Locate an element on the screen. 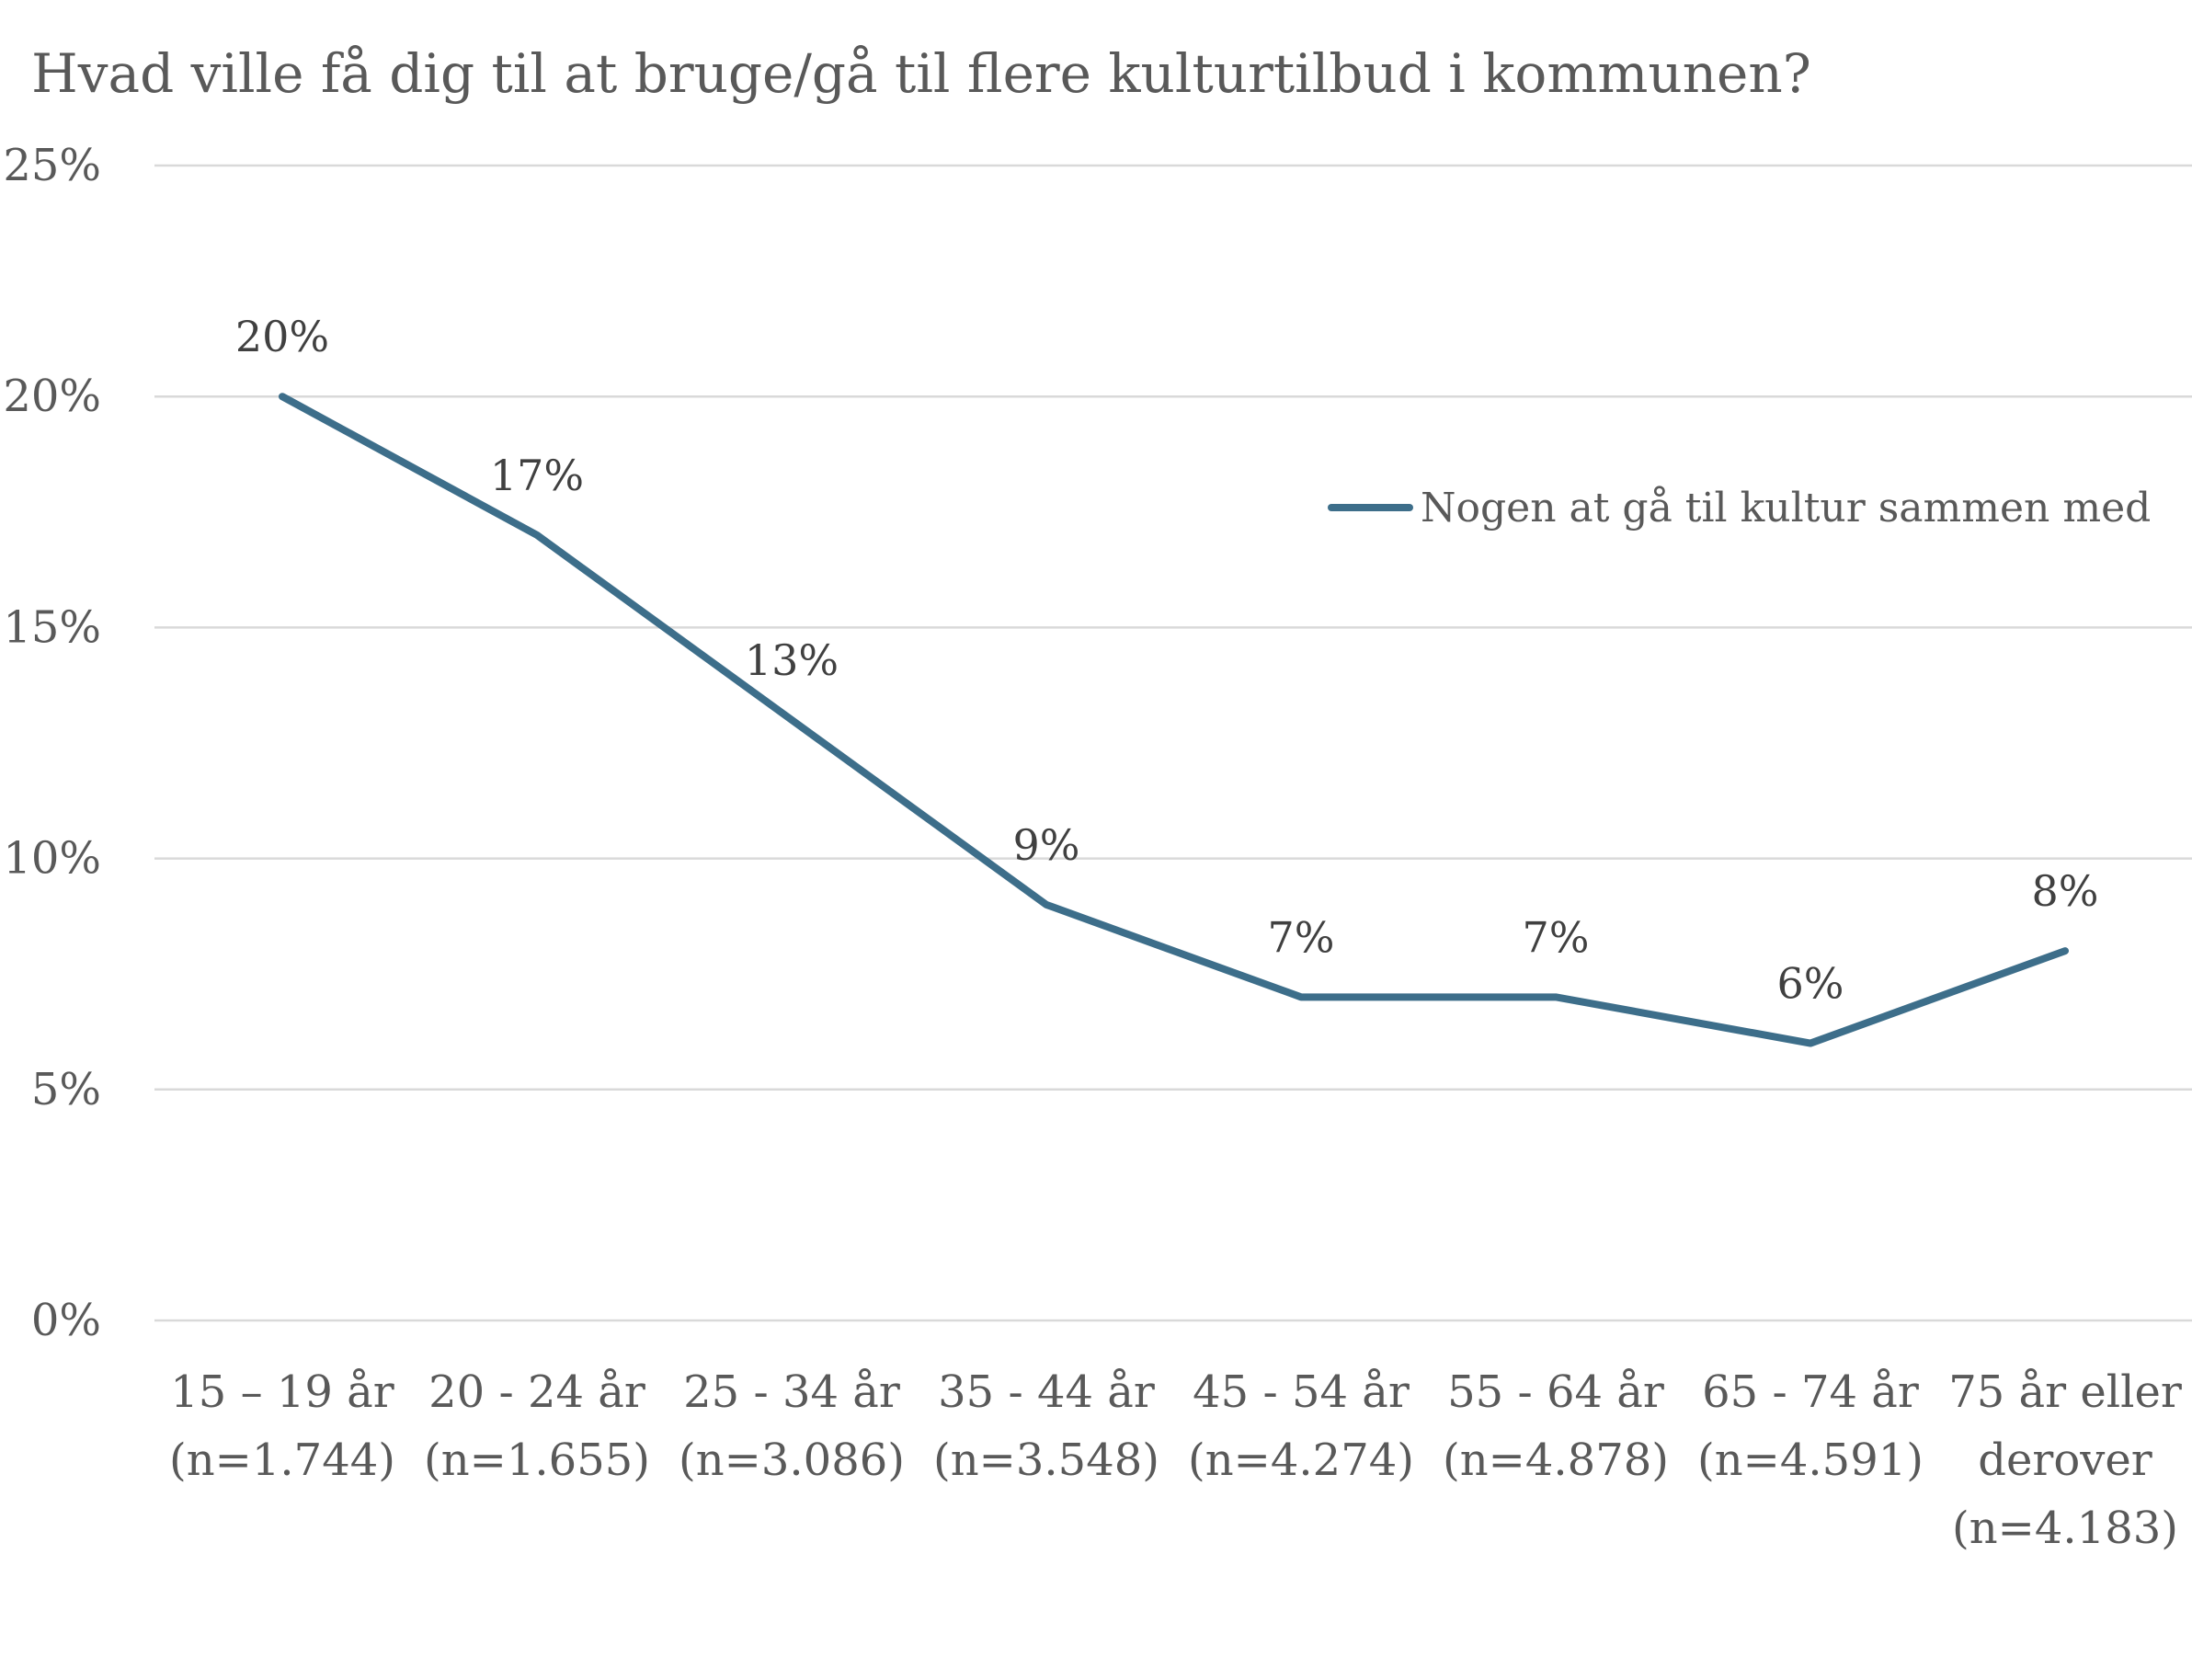  y-tick-label: 0% is located at coordinates (66, 1320).